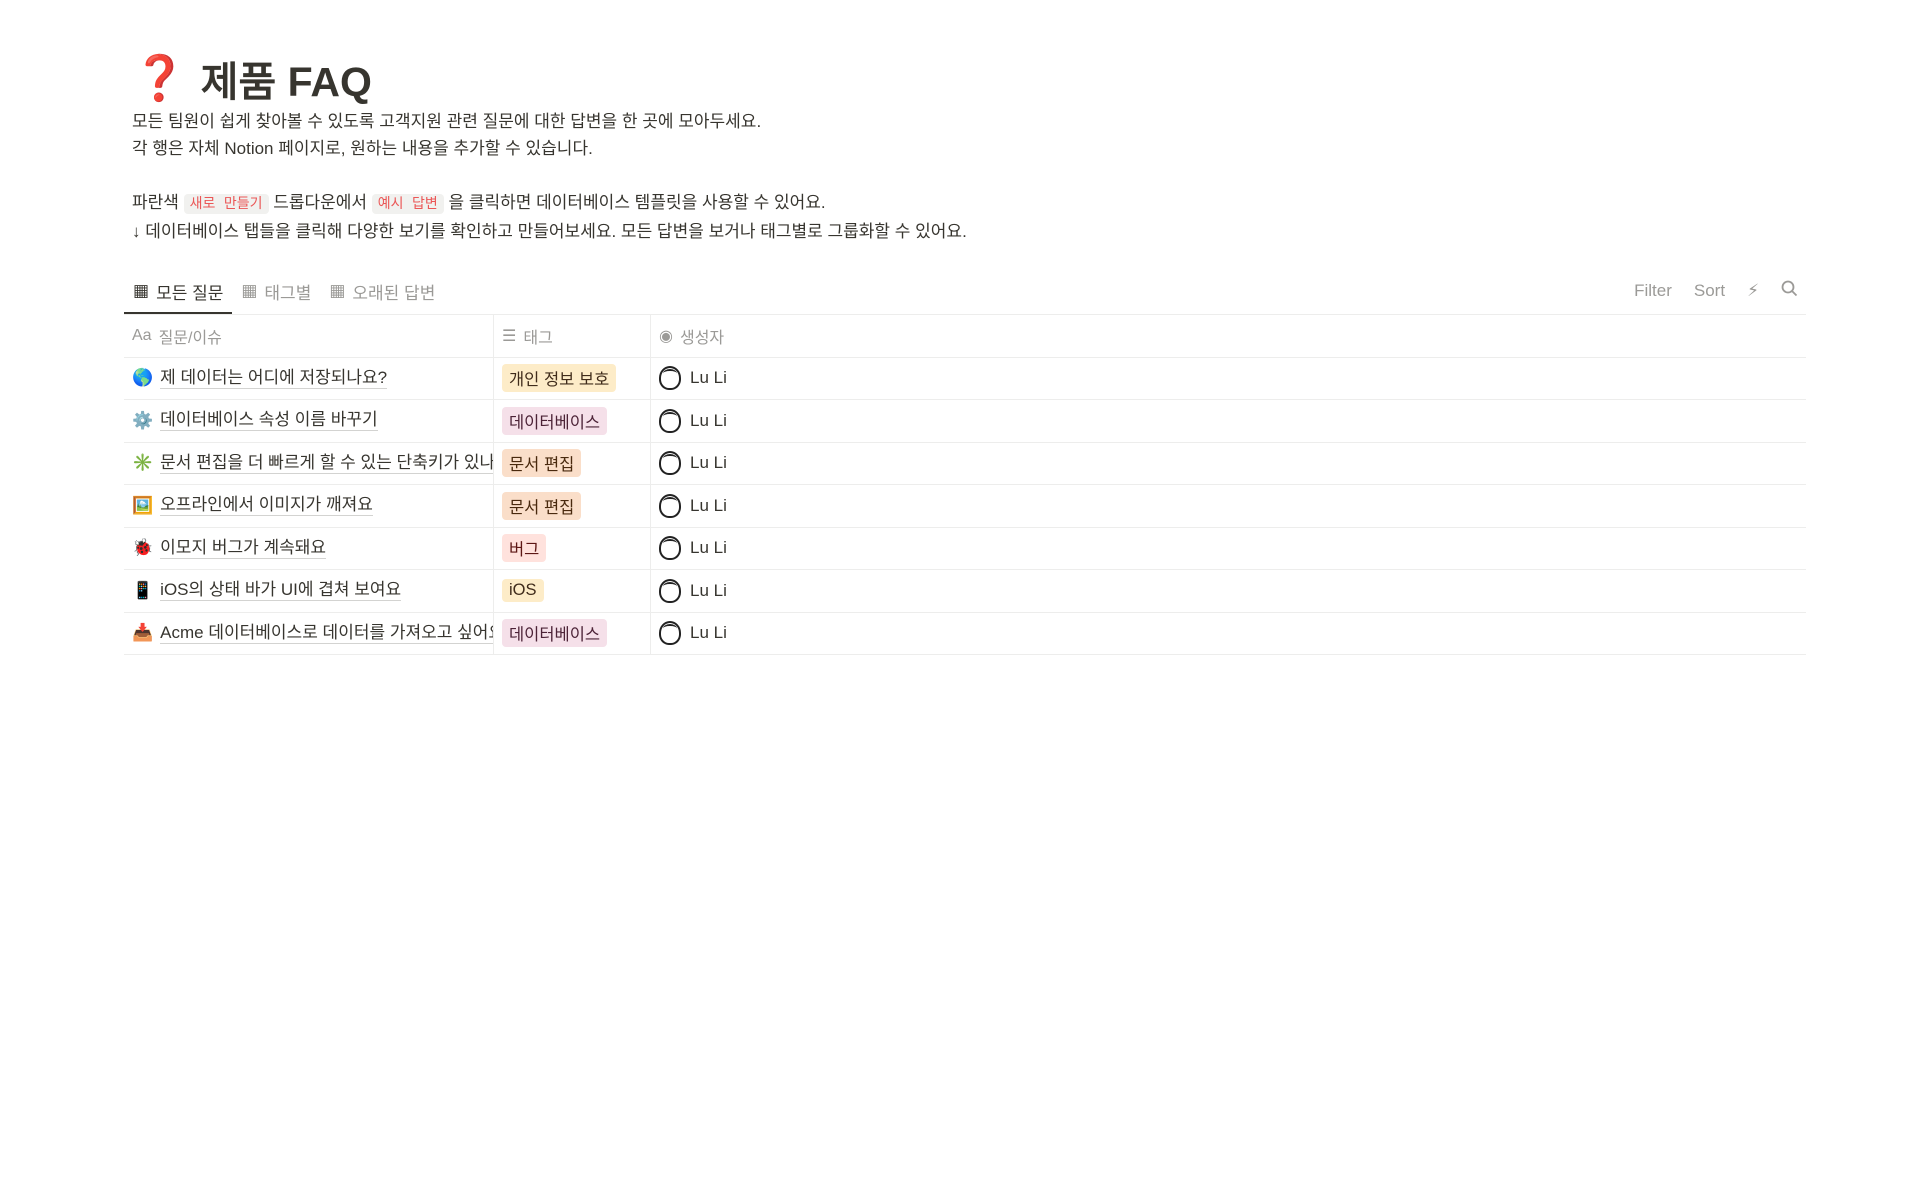  I want to click on column-header-creator: ◉ 생성자, so click(1228, 336).